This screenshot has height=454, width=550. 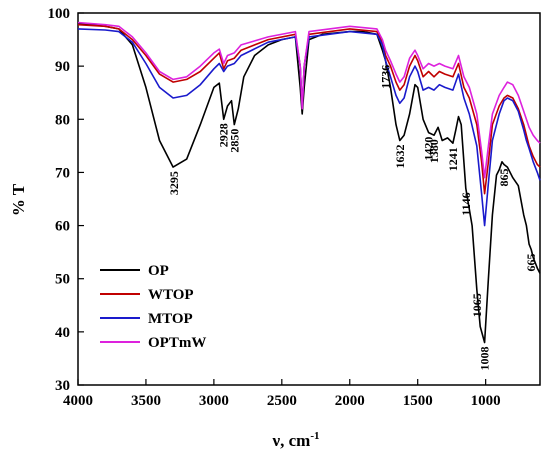 I want to click on y-tick-label: 90, so click(x=62, y=67).